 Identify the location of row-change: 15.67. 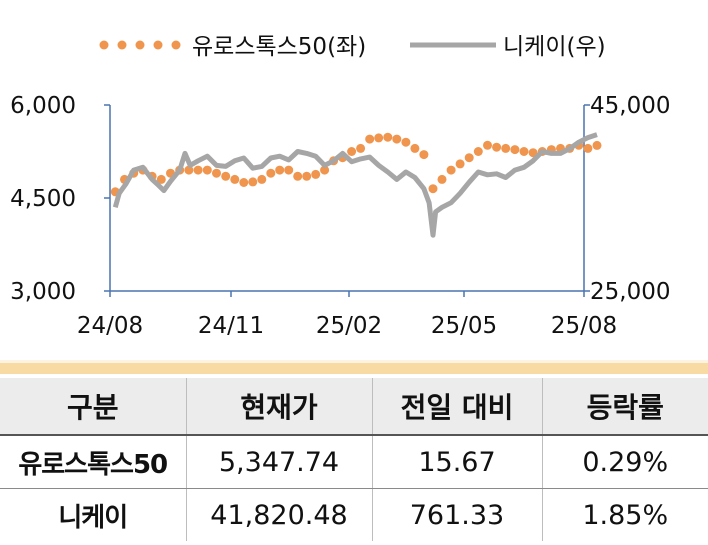
(457, 462).